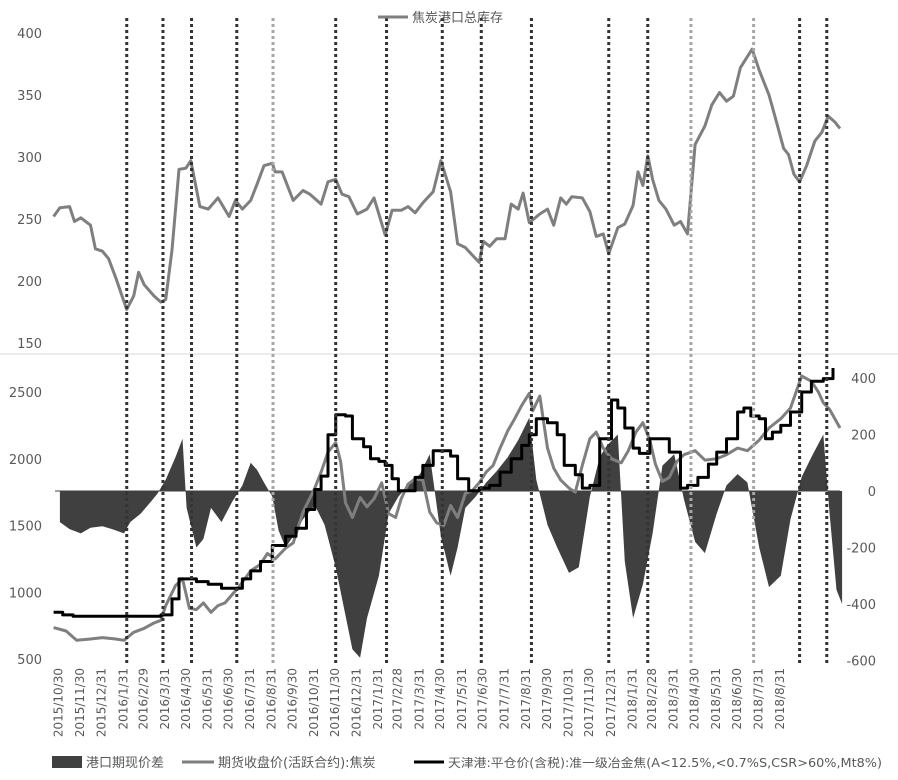 This screenshot has height=780, width=898. What do you see at coordinates (25, 393) in the screenshot?
I see `left-y-tick-label: 2500` at bounding box center [25, 393].